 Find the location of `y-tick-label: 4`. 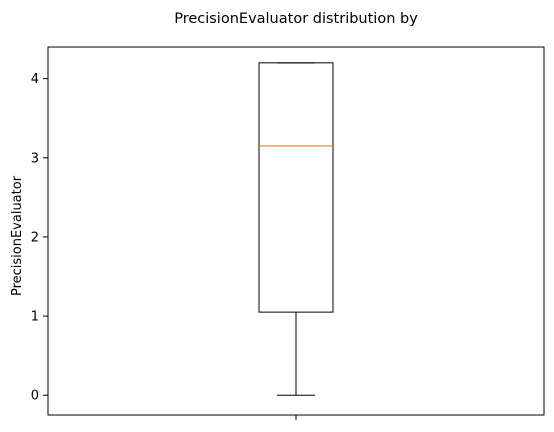

y-tick-label: 4 is located at coordinates (35, 79).